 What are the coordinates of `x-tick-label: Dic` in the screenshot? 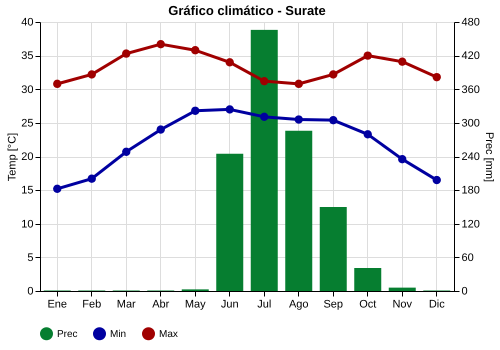 It's located at (437, 304).